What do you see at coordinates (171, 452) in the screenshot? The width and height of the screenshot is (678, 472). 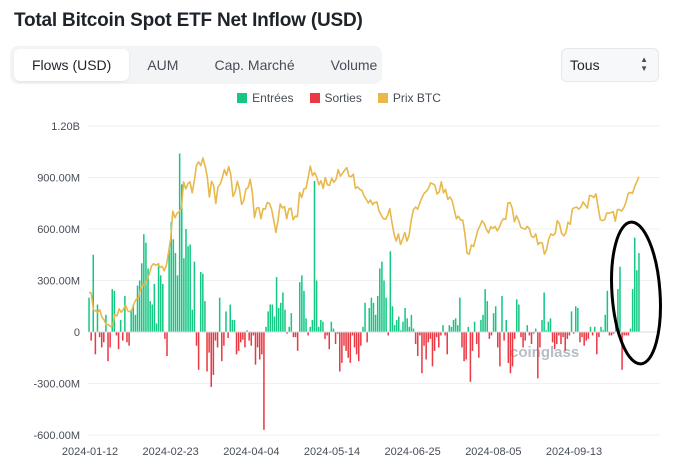 I see `x-tick-label: 2024-02-23` at bounding box center [171, 452].